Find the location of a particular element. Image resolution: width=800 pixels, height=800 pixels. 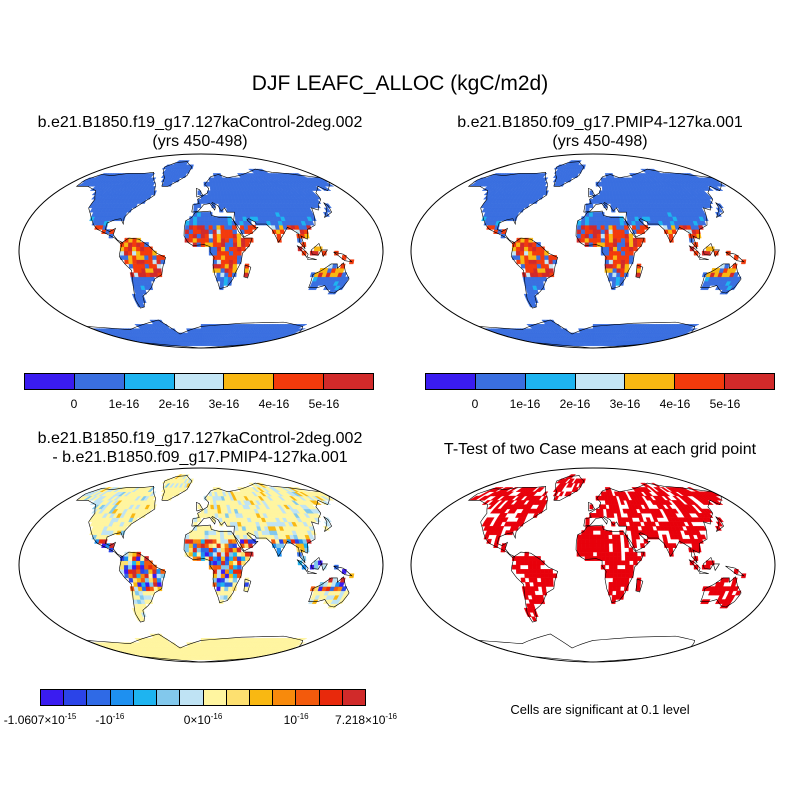

panel-title-top-right-line1: b.e21.B1850.f09_g17.PMIP4-127ka.001 is located at coordinates (600, 122).